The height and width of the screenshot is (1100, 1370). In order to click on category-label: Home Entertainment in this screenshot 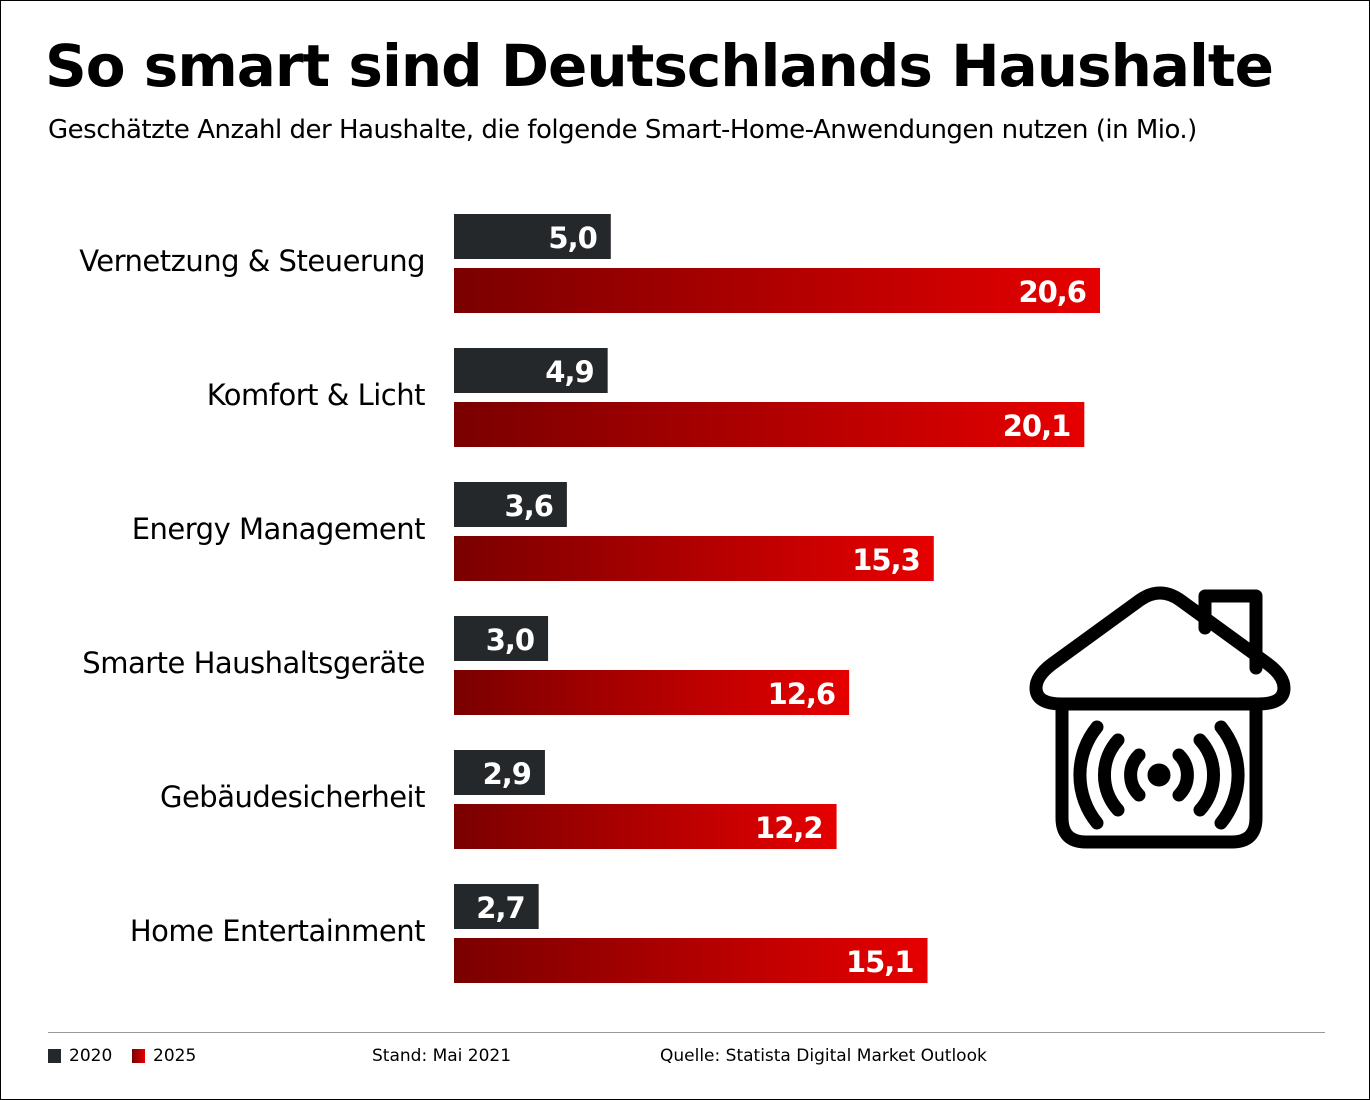, I will do `click(277, 931)`.